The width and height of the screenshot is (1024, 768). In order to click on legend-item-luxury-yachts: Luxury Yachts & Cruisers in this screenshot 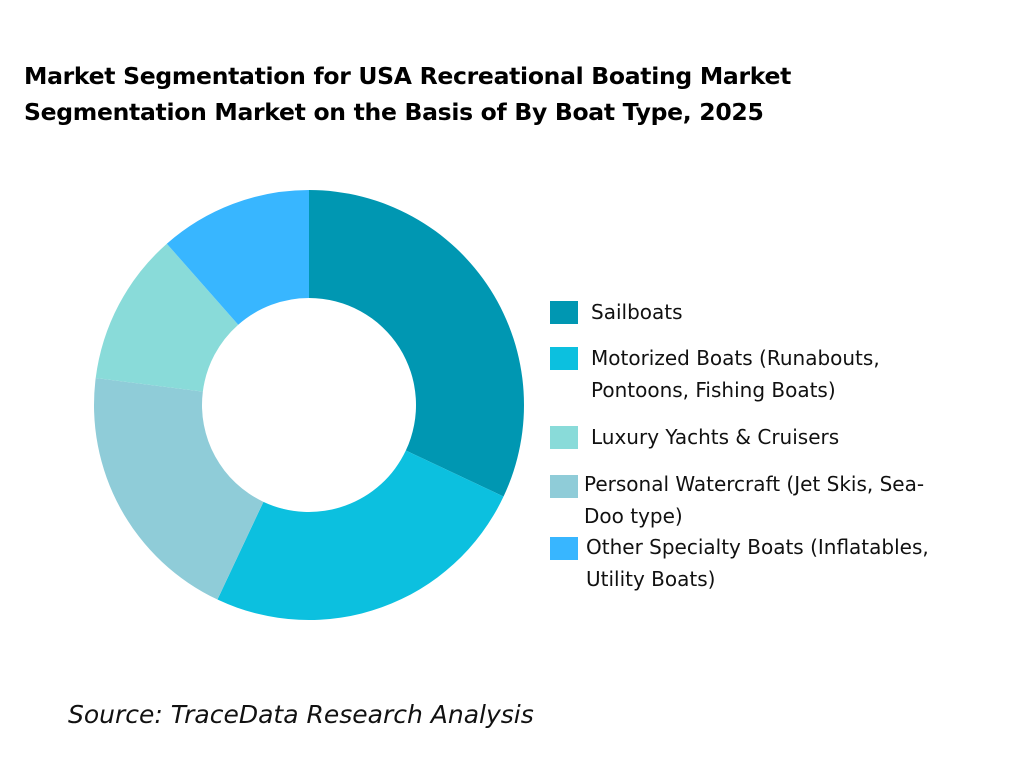, I will do `click(694, 439)`.